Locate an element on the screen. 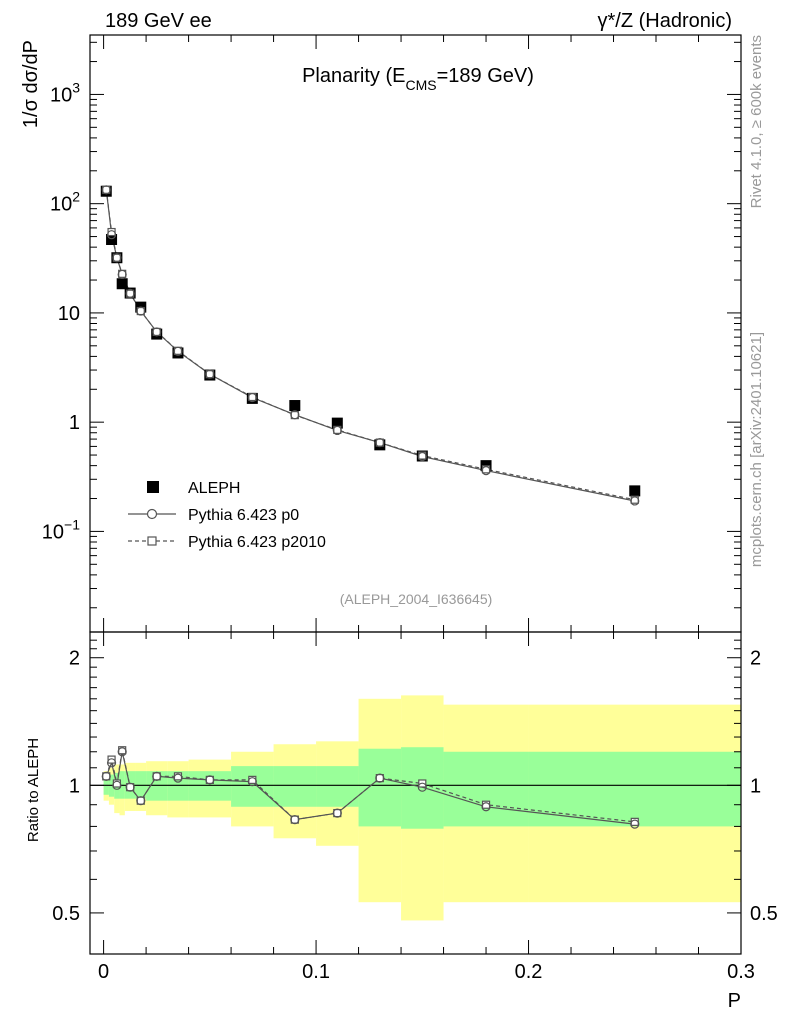 The width and height of the screenshot is (786, 1024). main-y-tick-labels: 10⁻¹ 1 10 10² 10³ is located at coordinates (61, 311).